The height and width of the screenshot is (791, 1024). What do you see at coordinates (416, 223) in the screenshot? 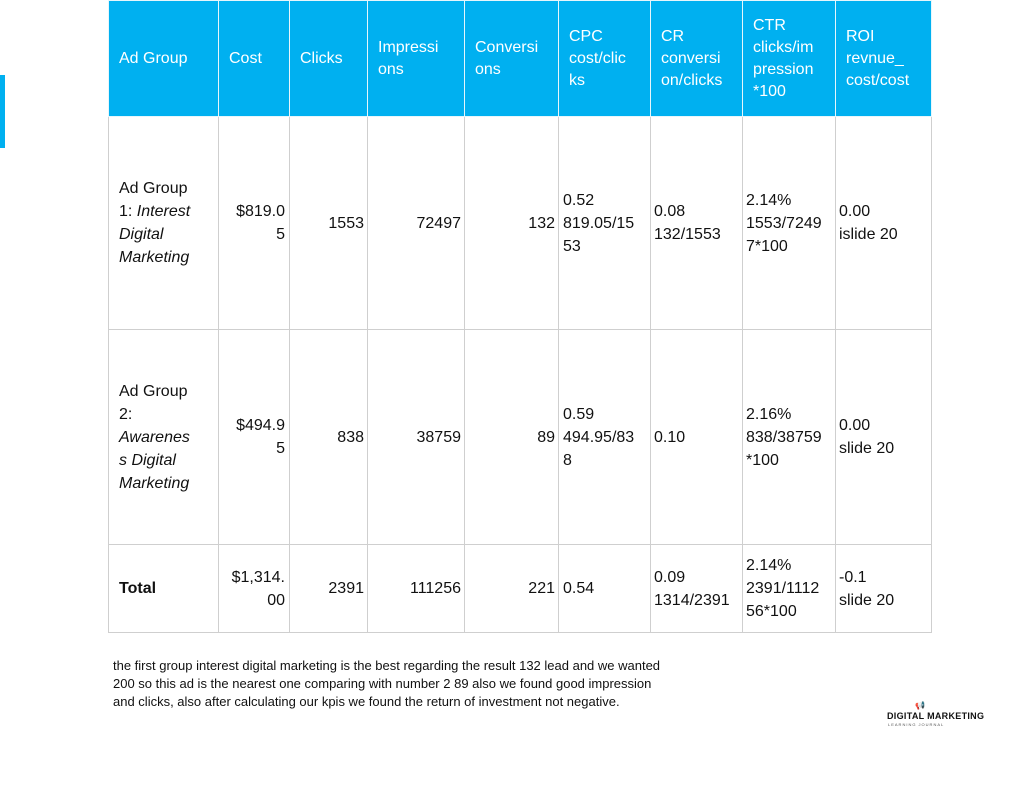
I see `impressions-cell: 72497` at bounding box center [416, 223].